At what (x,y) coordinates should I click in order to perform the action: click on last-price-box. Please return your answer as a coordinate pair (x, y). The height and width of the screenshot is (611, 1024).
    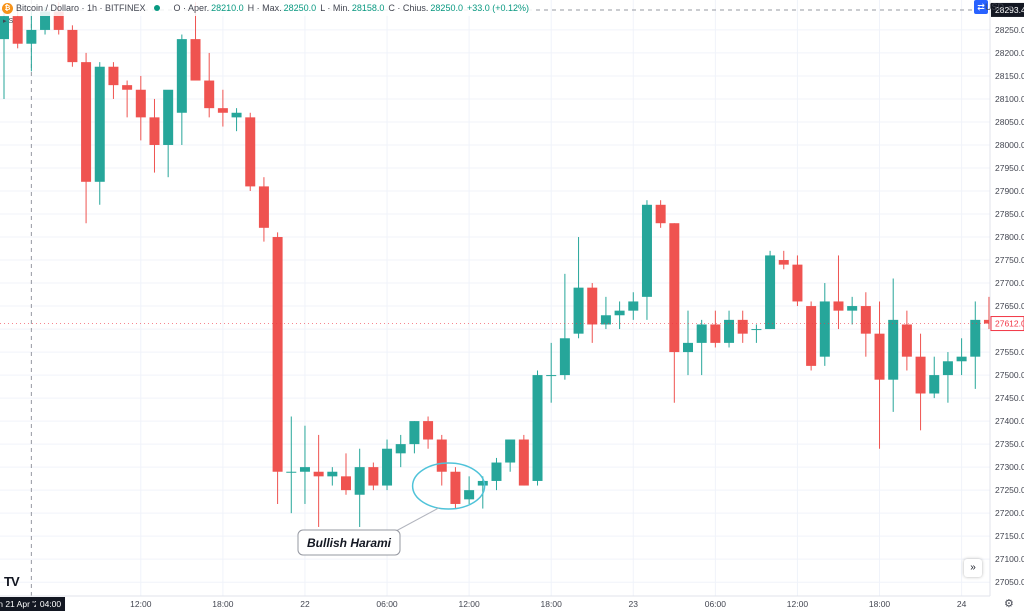
    Looking at the image, I should click on (1007, 324).